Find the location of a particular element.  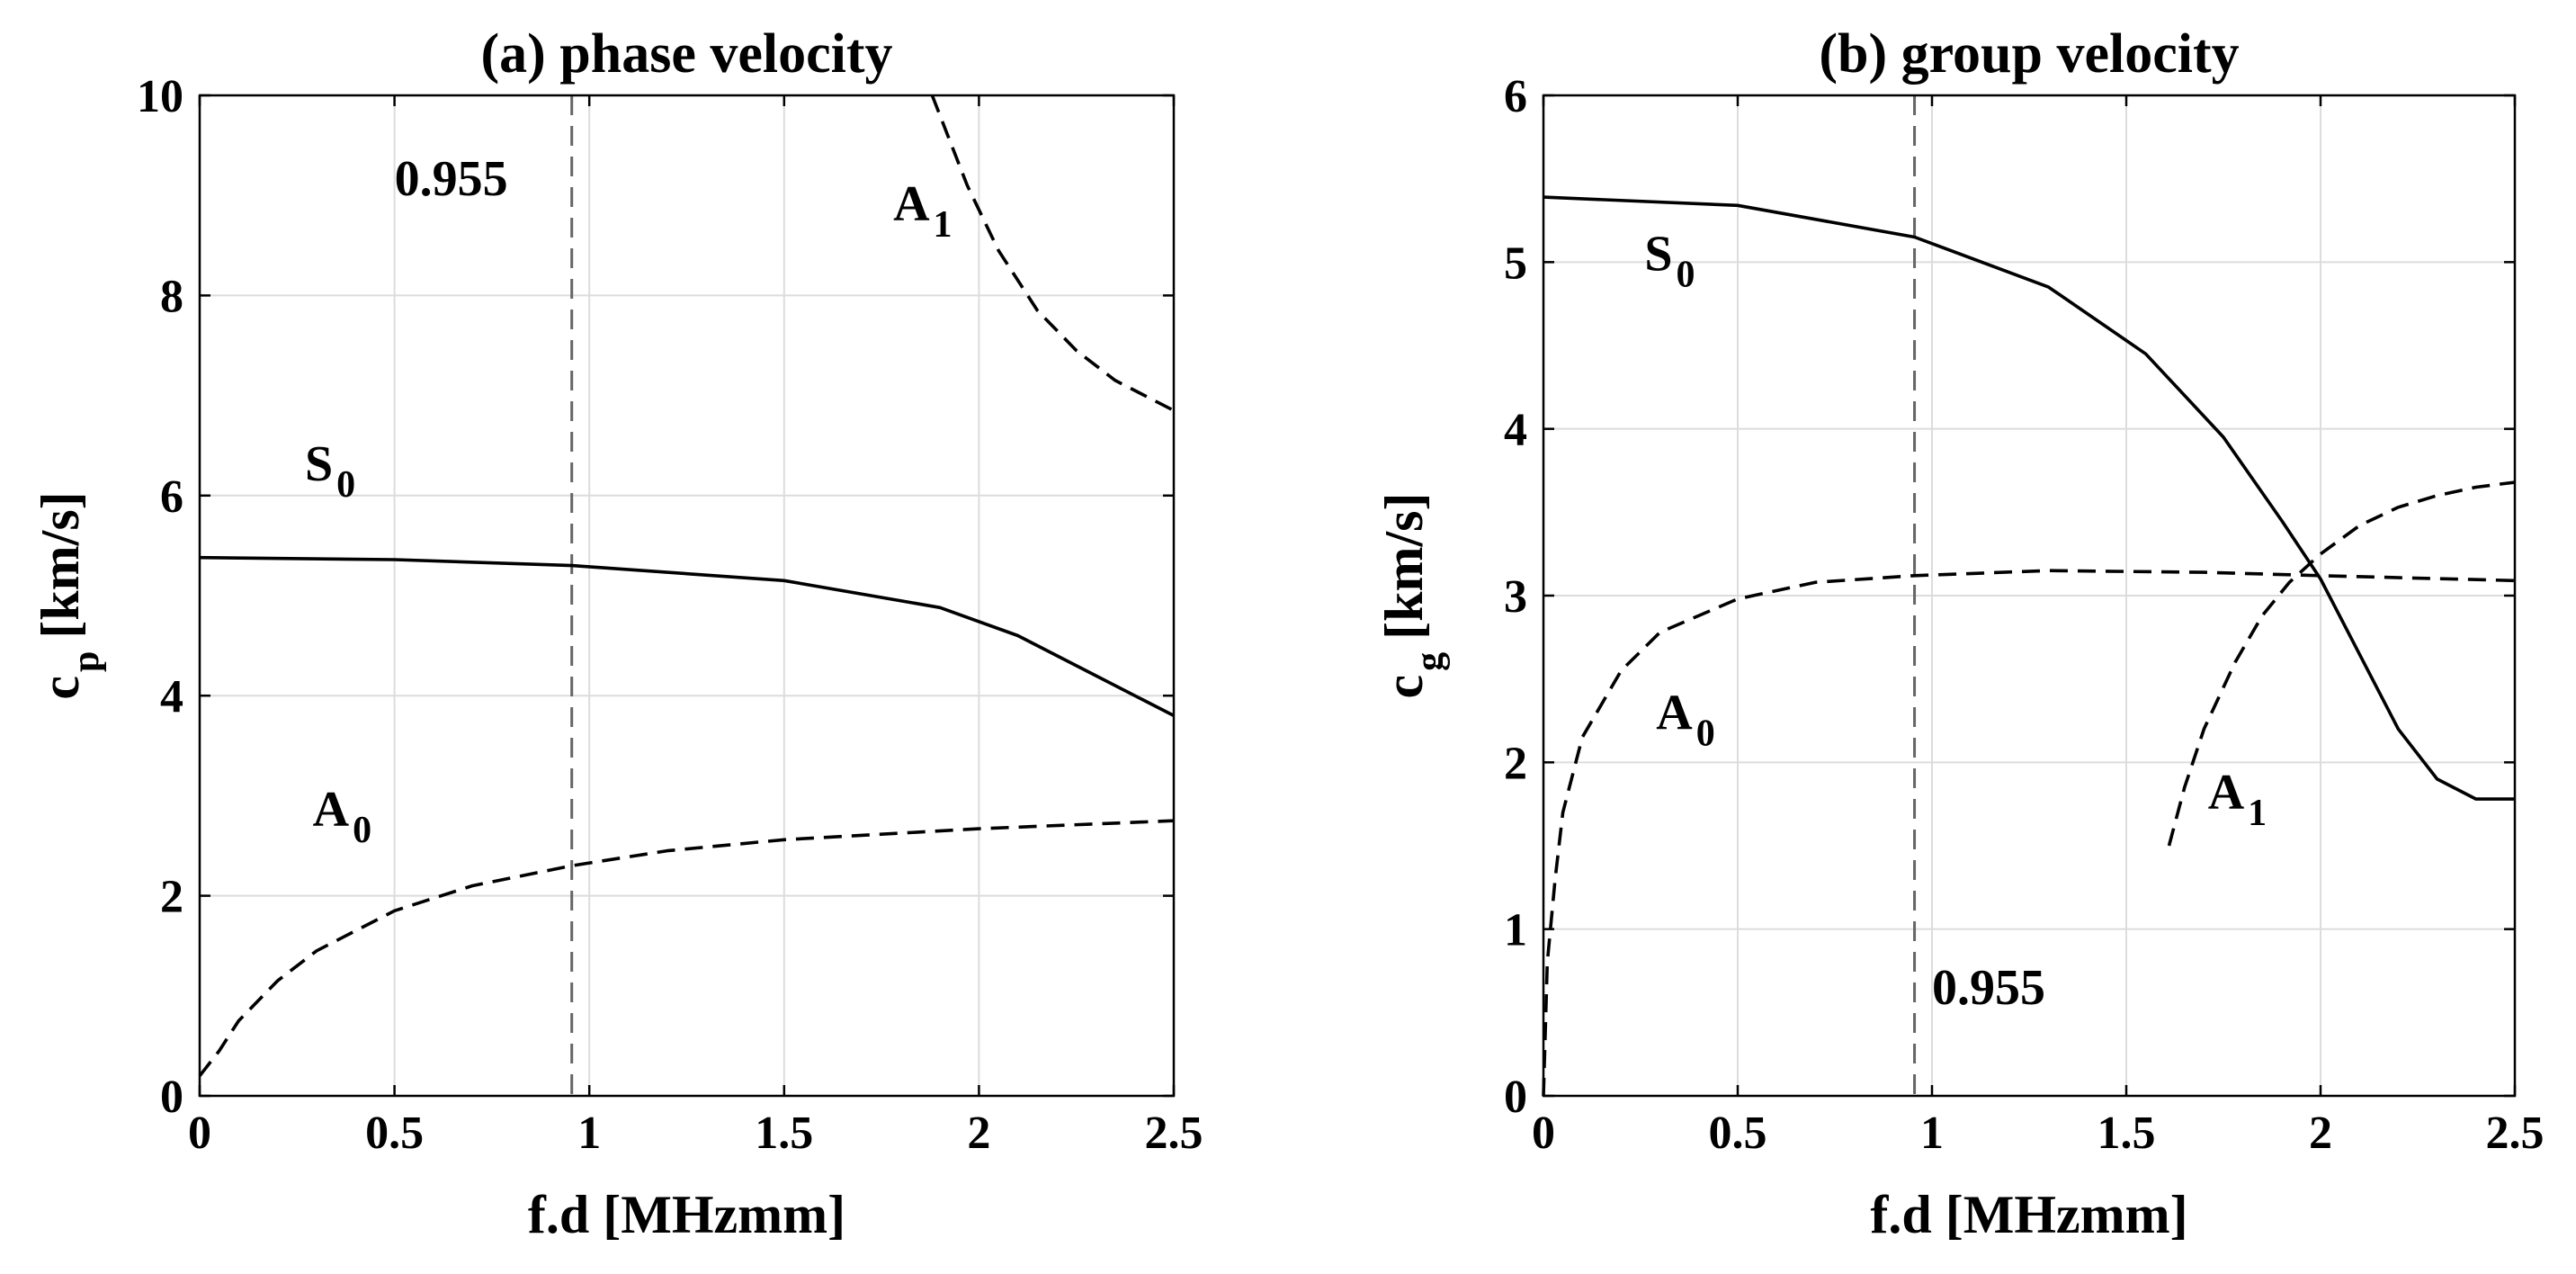

y-axis-label: cg[km/s] is located at coordinates (1412, 596).